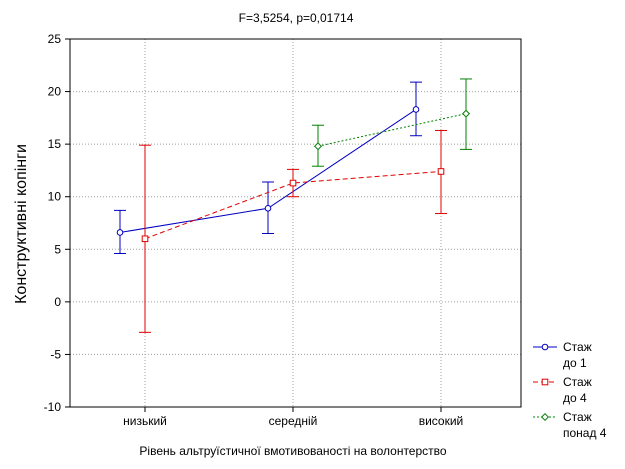 Image resolution: width=625 pixels, height=469 pixels. Describe the element at coordinates (57, 223) in the screenshot. I see `y-axis: -10 -5 0 5 10 15 20 25` at that location.